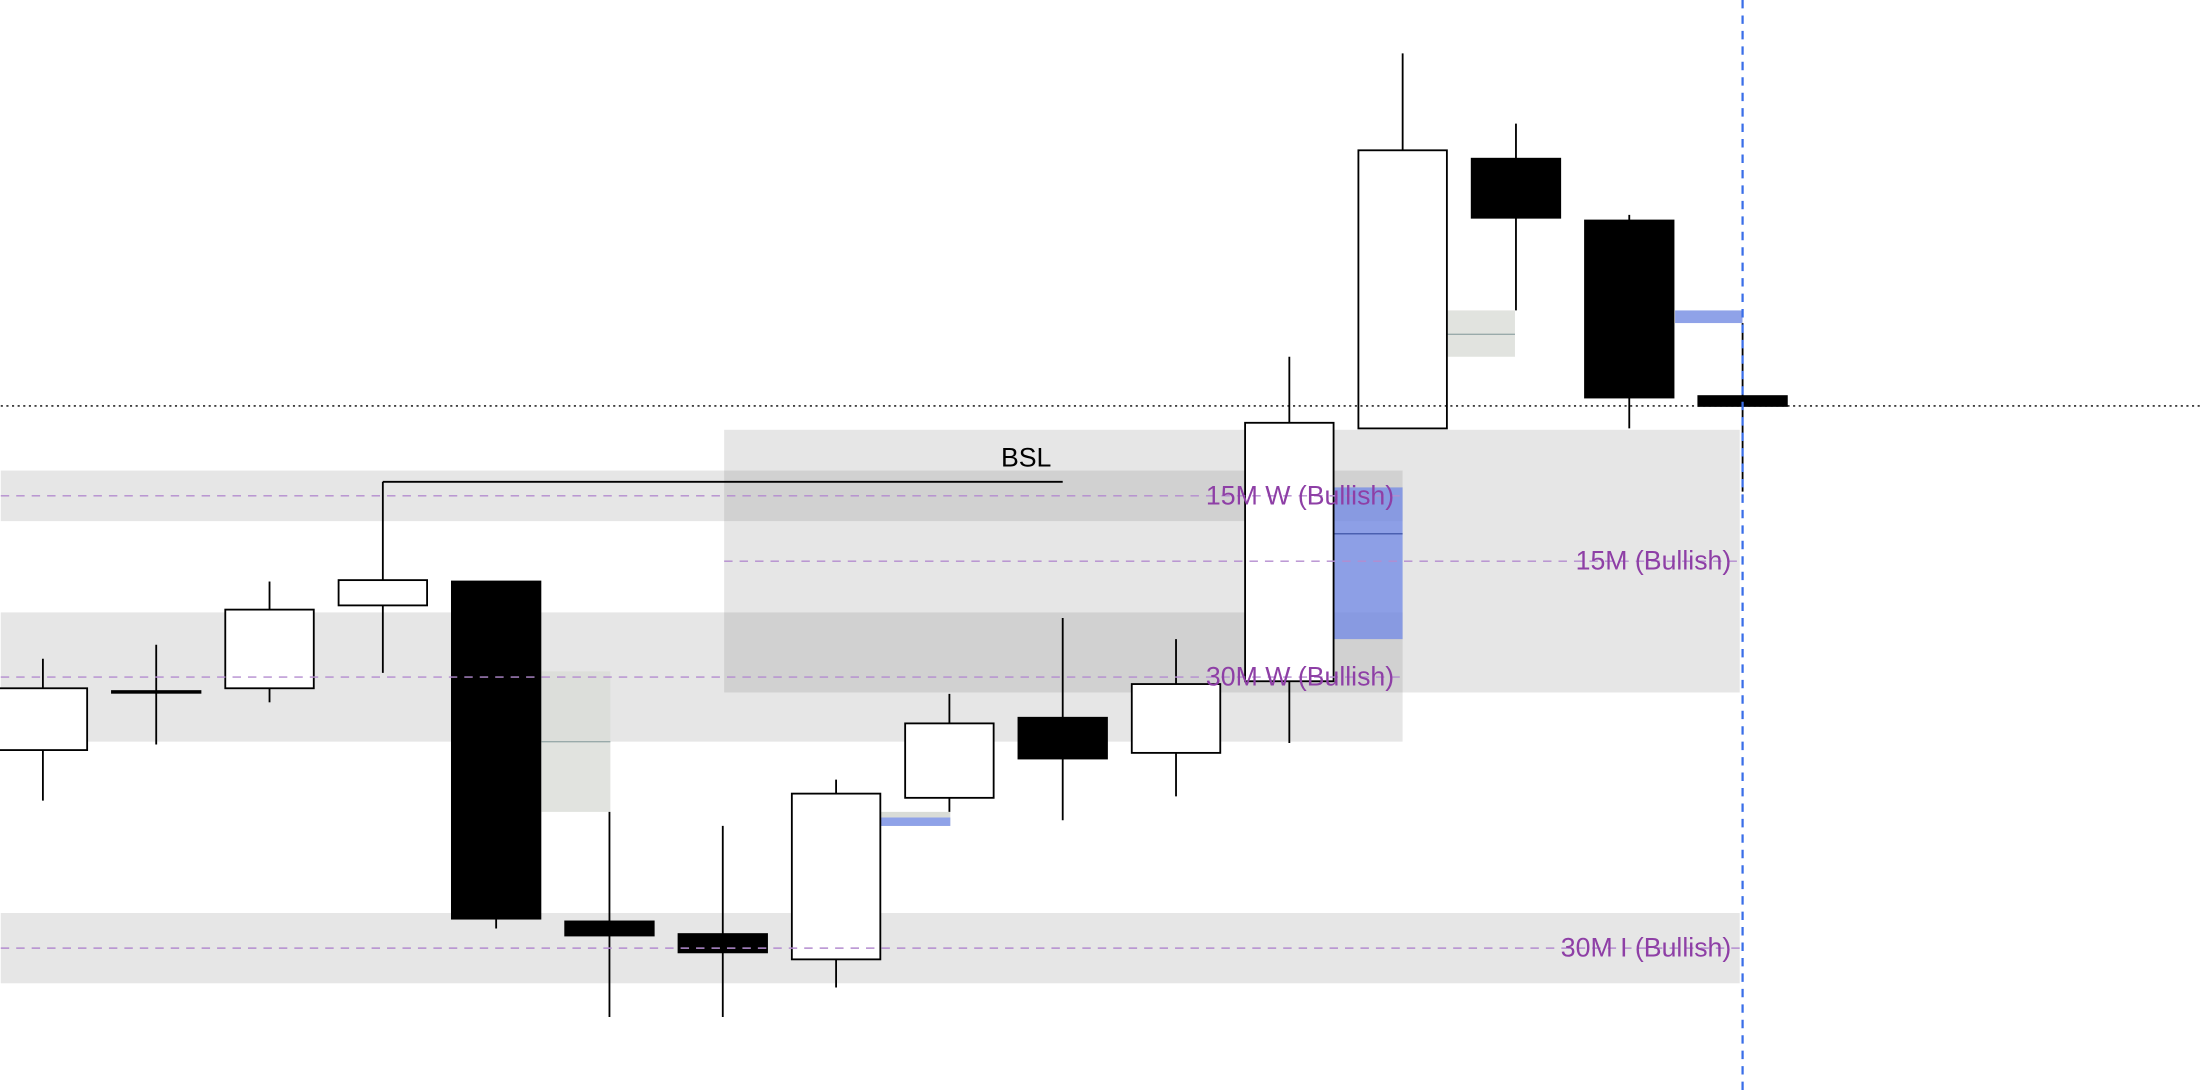 The height and width of the screenshot is (1090, 2204). I want to click on zone-label: 15M (Bullish), so click(1654, 561).